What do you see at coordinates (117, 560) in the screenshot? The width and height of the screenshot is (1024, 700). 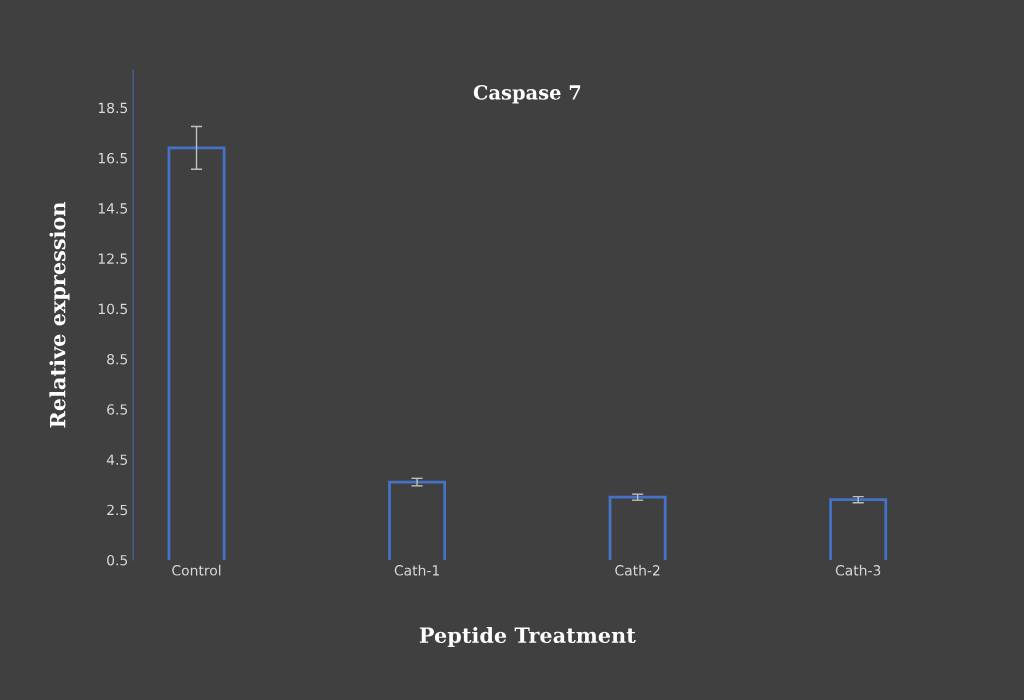 I see `y-tick-label: 0.5` at bounding box center [117, 560].